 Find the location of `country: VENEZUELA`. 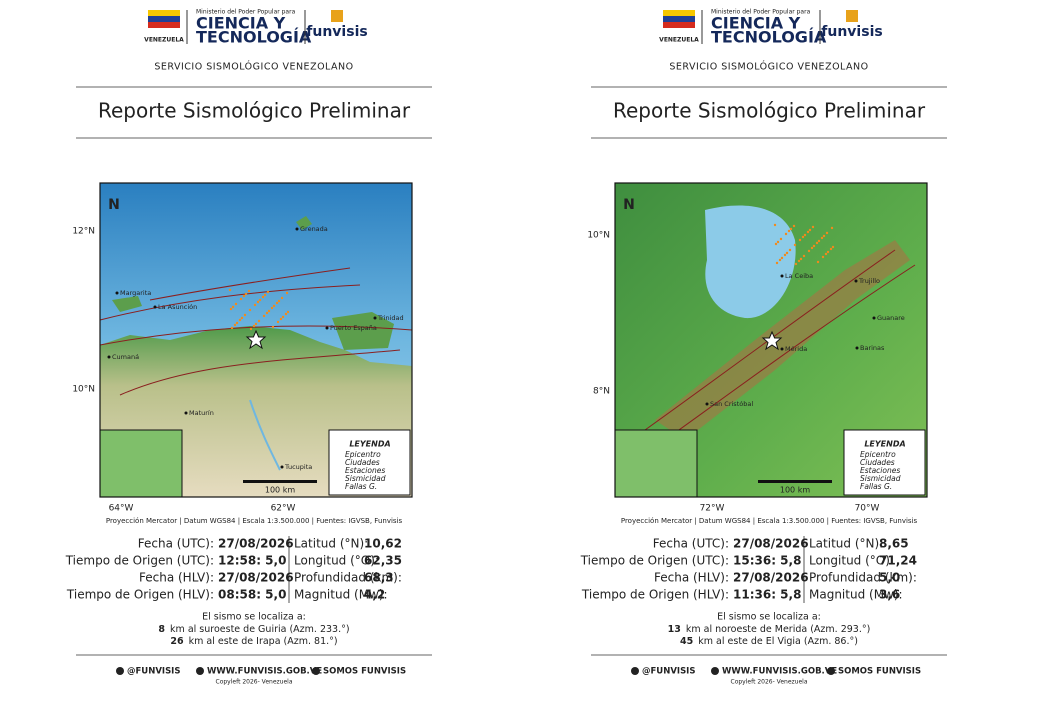

country: VENEZUELA is located at coordinates (679, 40).